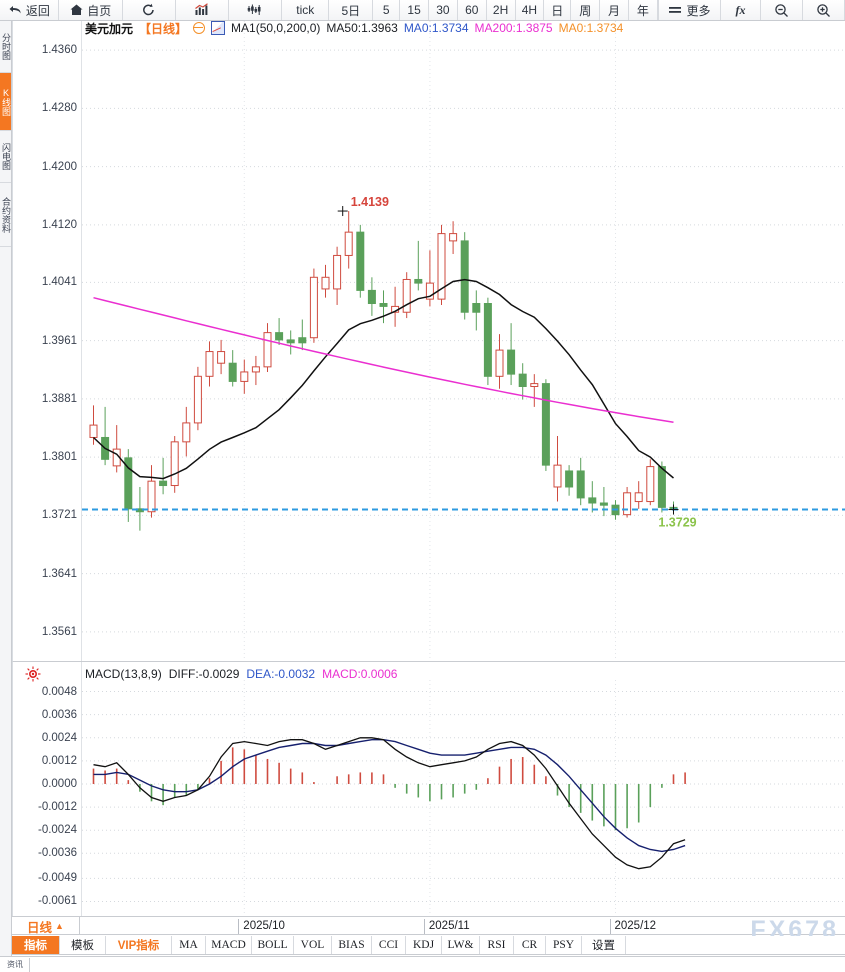  I want to click on sun-icon, so click(33, 674).